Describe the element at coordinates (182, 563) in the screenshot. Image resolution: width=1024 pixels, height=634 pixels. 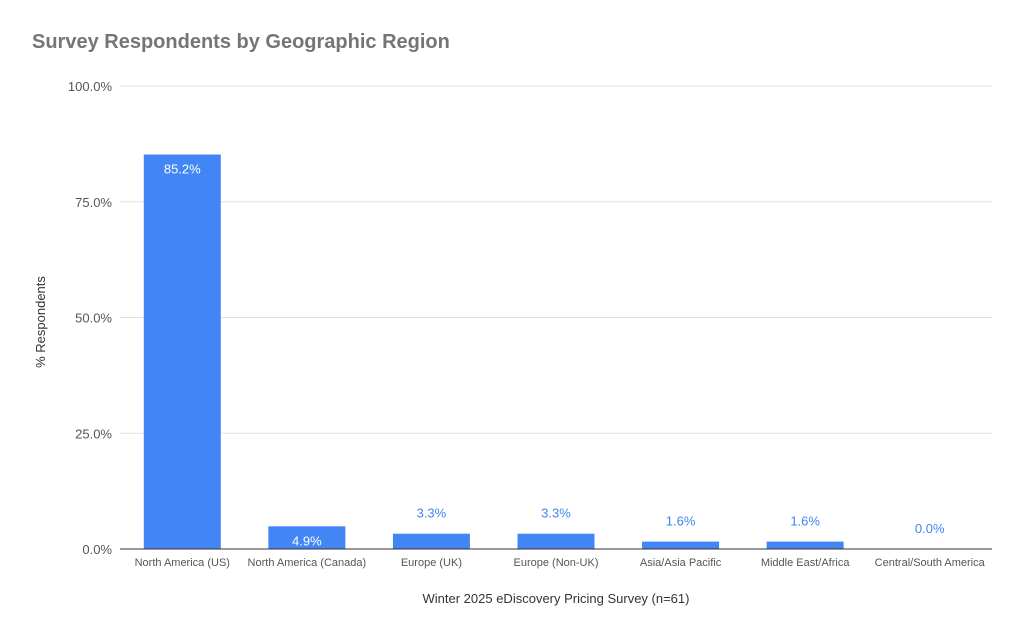
I see `x-tick-label: North America (US)` at that location.